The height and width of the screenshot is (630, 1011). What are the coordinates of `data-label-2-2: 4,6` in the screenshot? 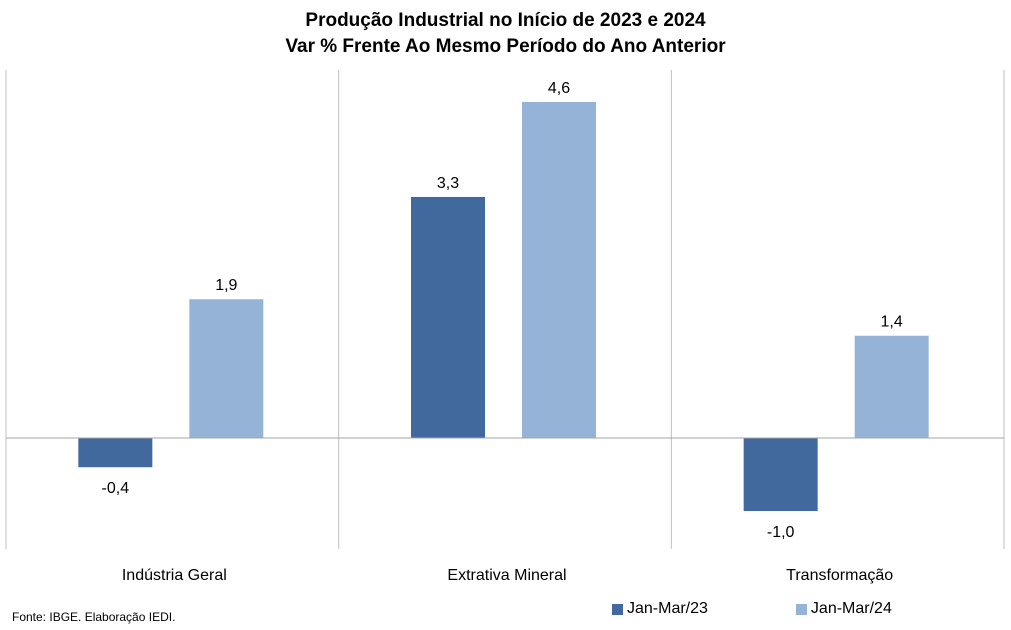 It's located at (559, 88).